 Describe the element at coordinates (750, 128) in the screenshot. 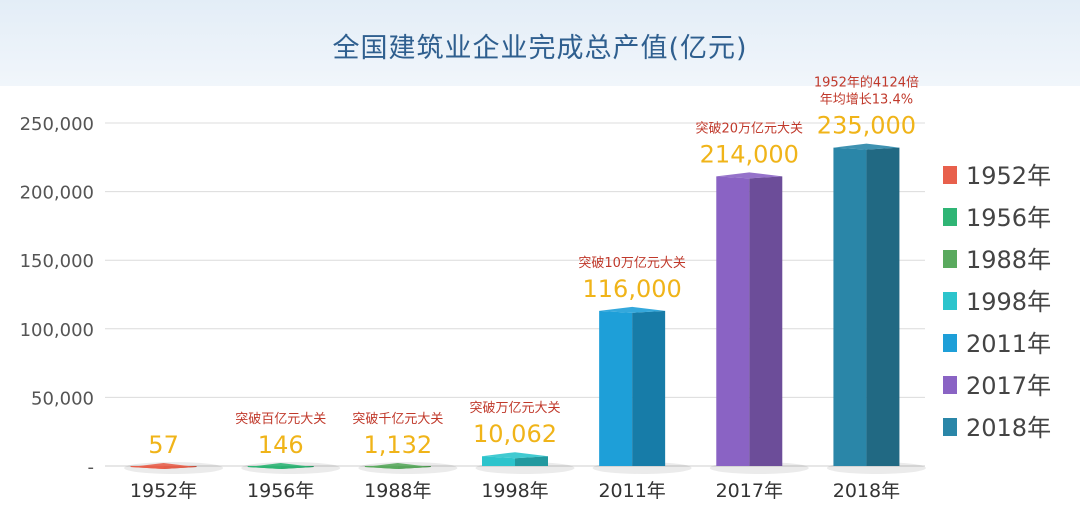

I see `bar-annotation: 突破20万亿元大关` at that location.